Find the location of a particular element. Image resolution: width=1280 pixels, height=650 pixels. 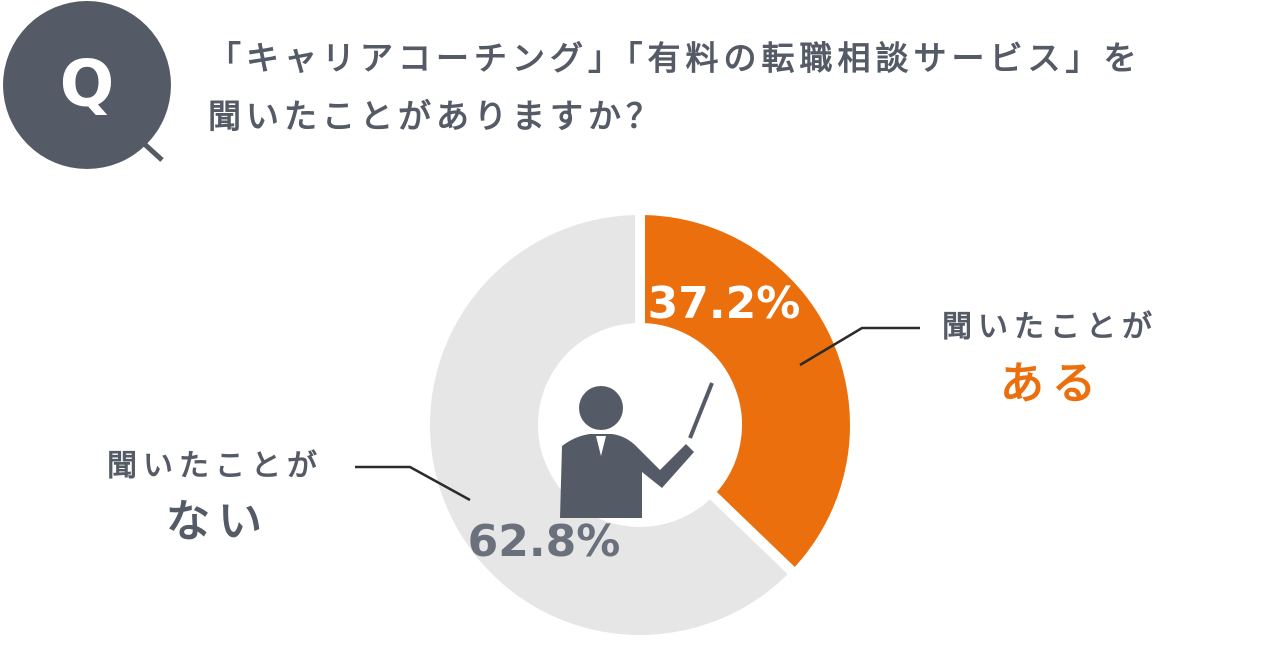

value-label: 62.8% is located at coordinates (544, 541).